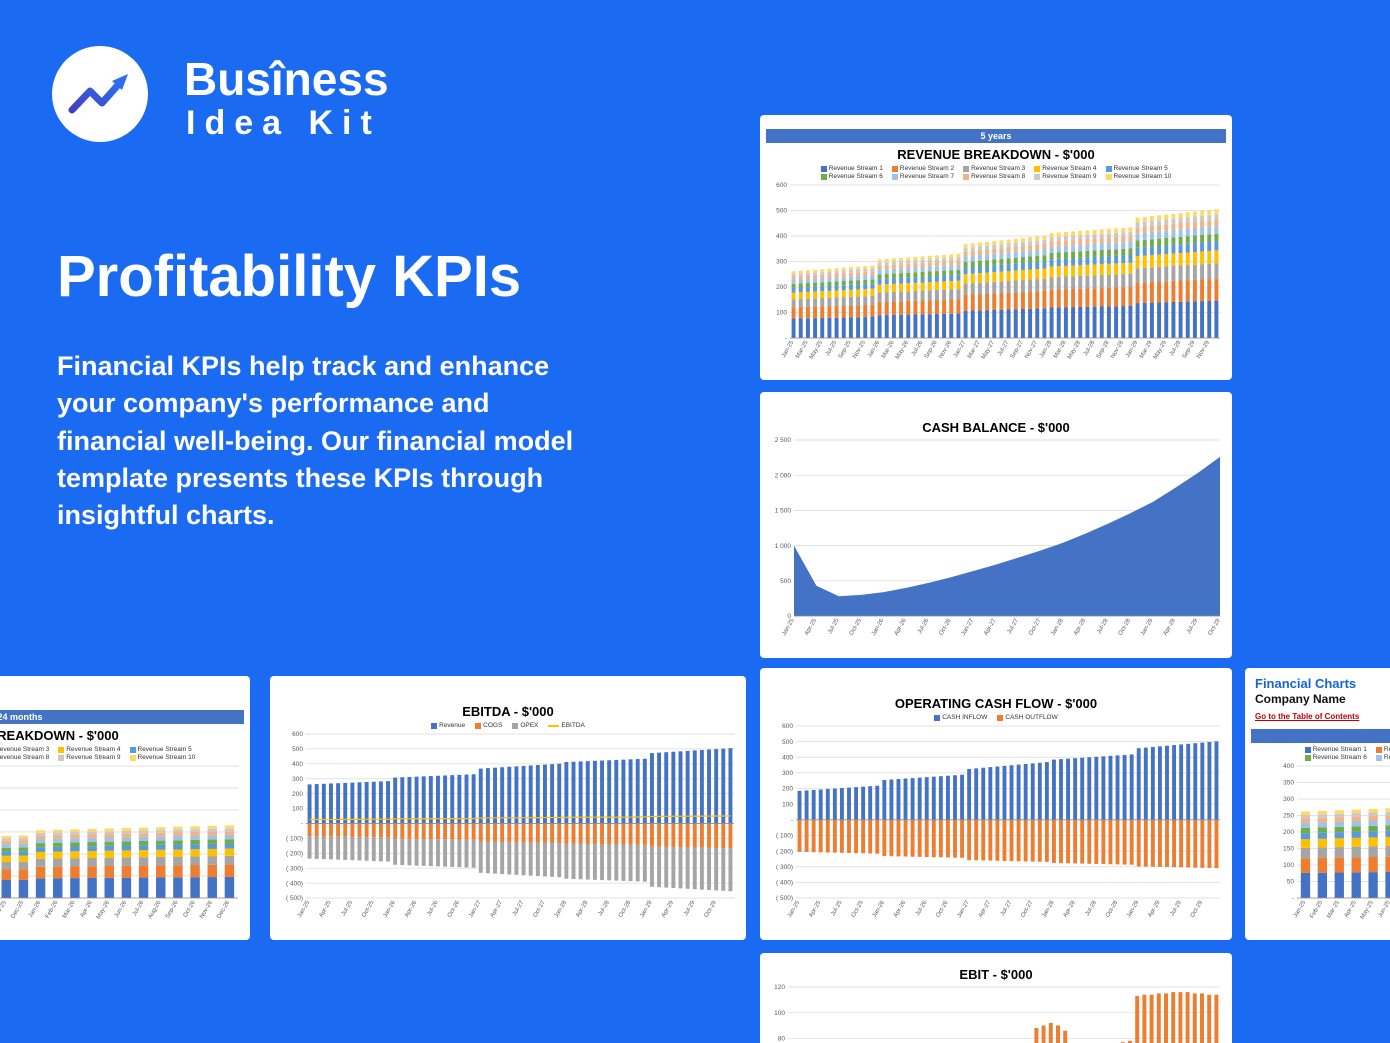 This screenshot has height=1043, width=1390. Describe the element at coordinates (784, 867) in the screenshot. I see `svg-text: ( 300)` at that location.